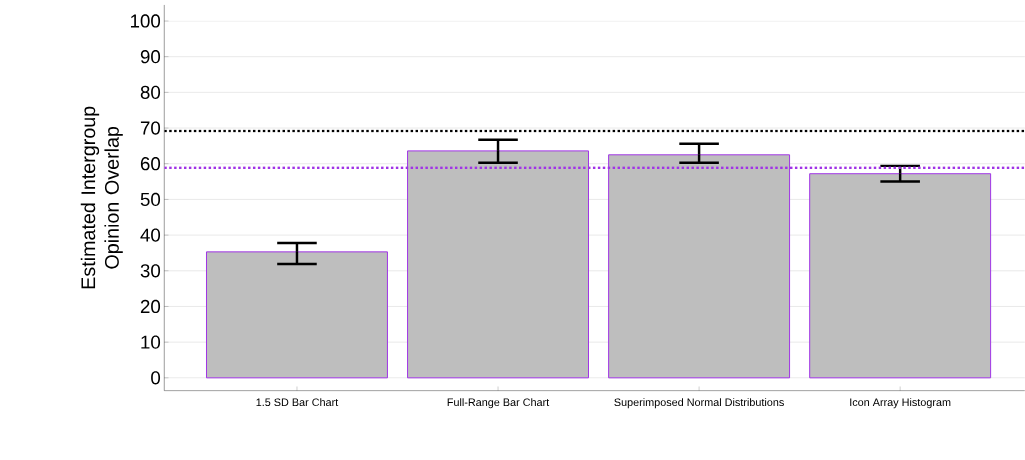 This screenshot has height=460, width=1025. What do you see at coordinates (150, 235) in the screenshot?
I see `y-tick-label: 40` at bounding box center [150, 235].